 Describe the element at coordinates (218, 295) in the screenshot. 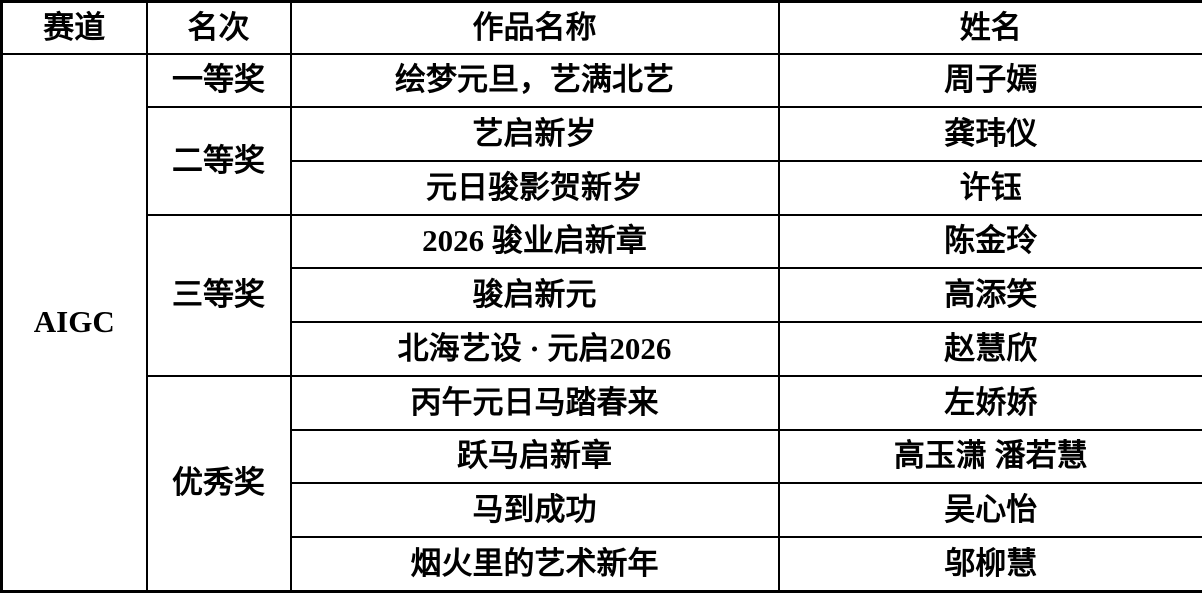

I see `rank-cell-third-prize: 三等奖` at that location.